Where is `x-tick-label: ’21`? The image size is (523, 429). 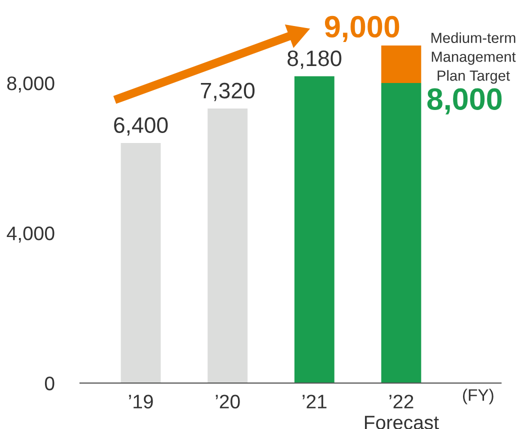
x-tick-label: ’21 is located at coordinates (314, 401).